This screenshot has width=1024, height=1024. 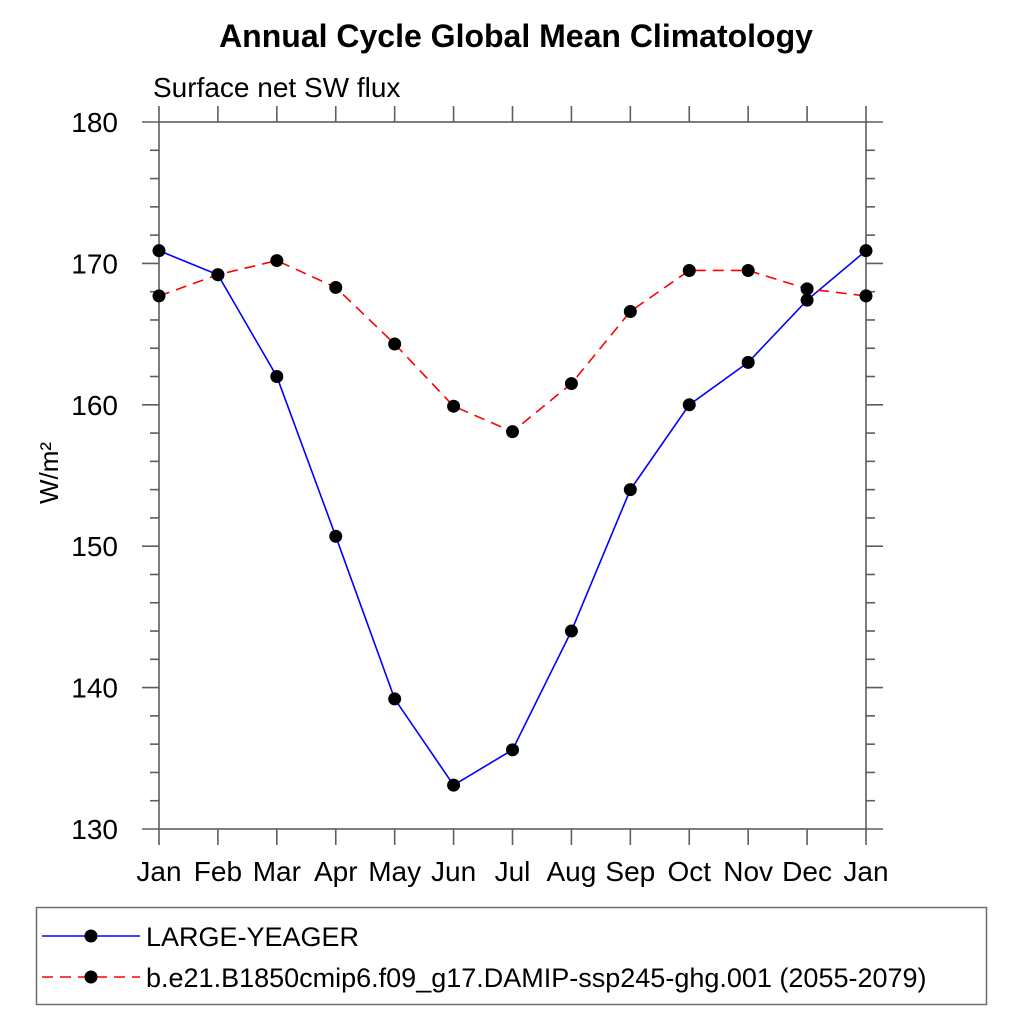 What do you see at coordinates (453, 871) in the screenshot?
I see `x-tick-label: Jun` at bounding box center [453, 871].